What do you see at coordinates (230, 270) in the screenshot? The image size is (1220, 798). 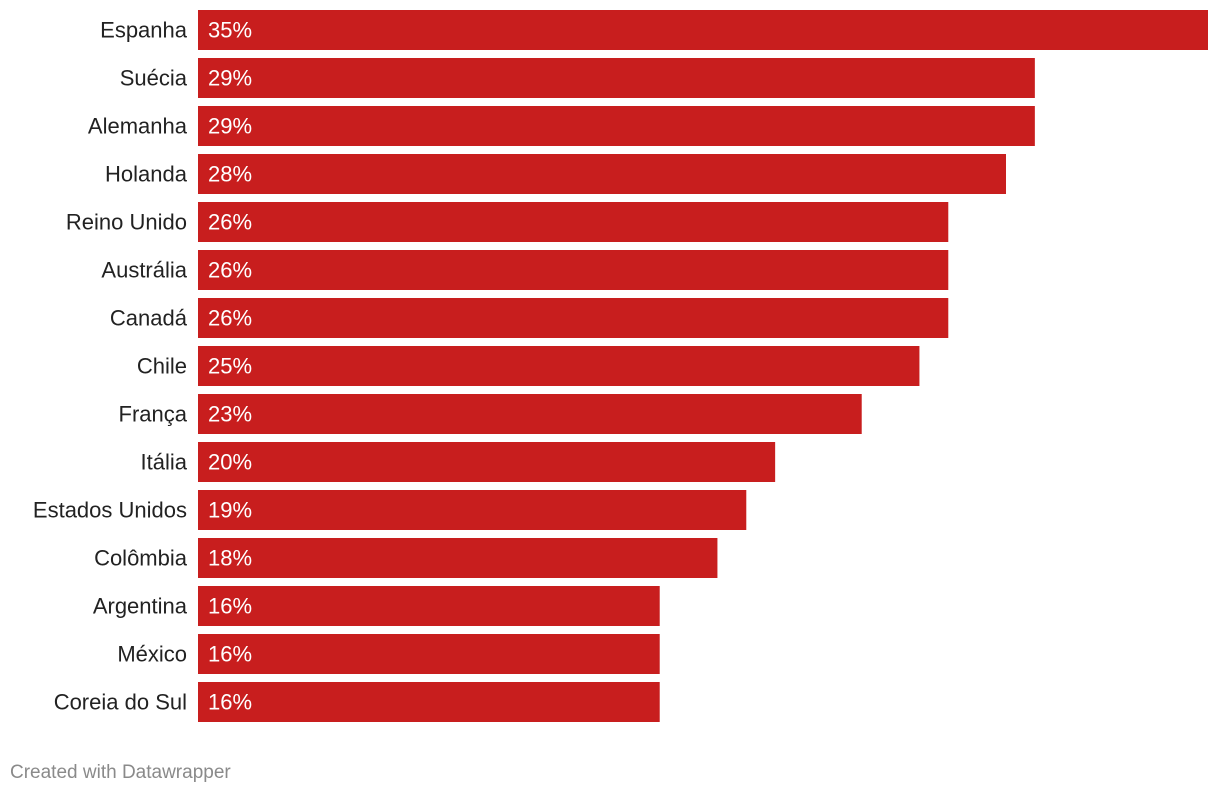 I see `value-label-australia: 26%` at bounding box center [230, 270].